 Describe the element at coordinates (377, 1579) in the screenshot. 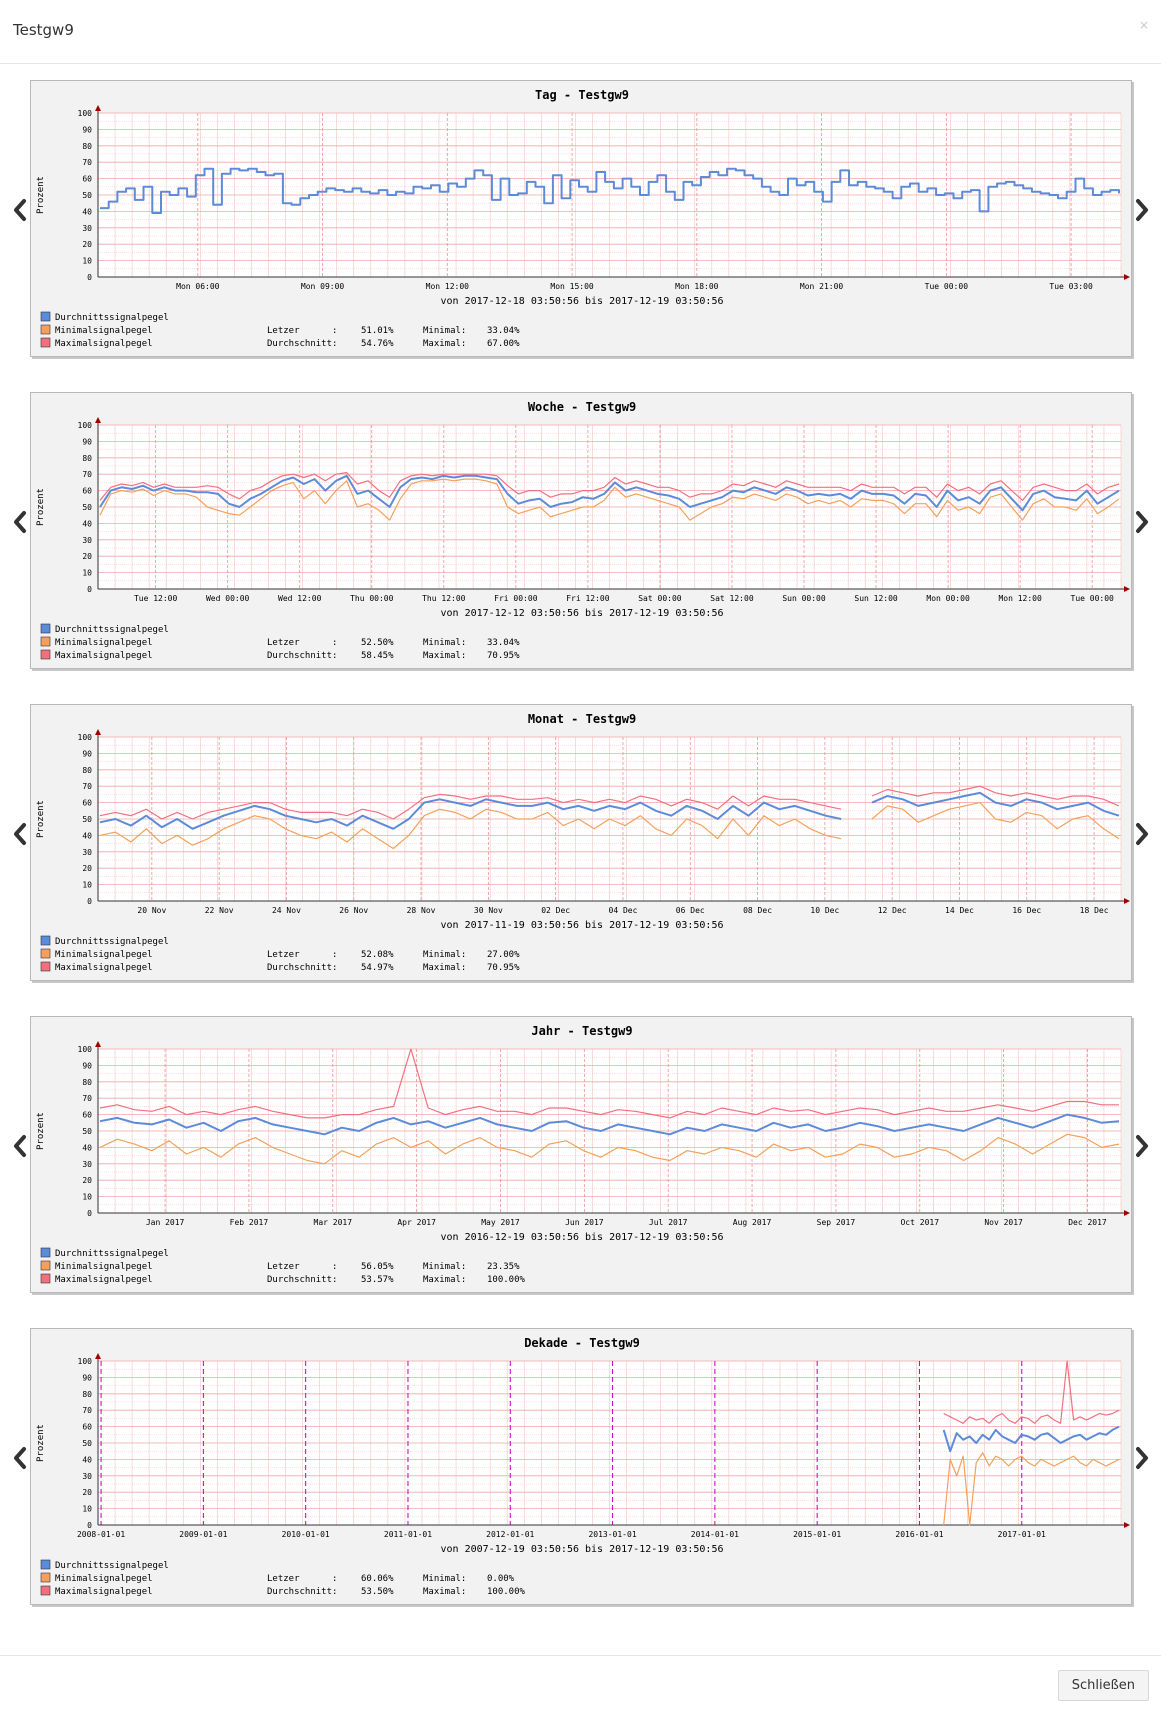

I see `stat-value: 60.06%` at that location.